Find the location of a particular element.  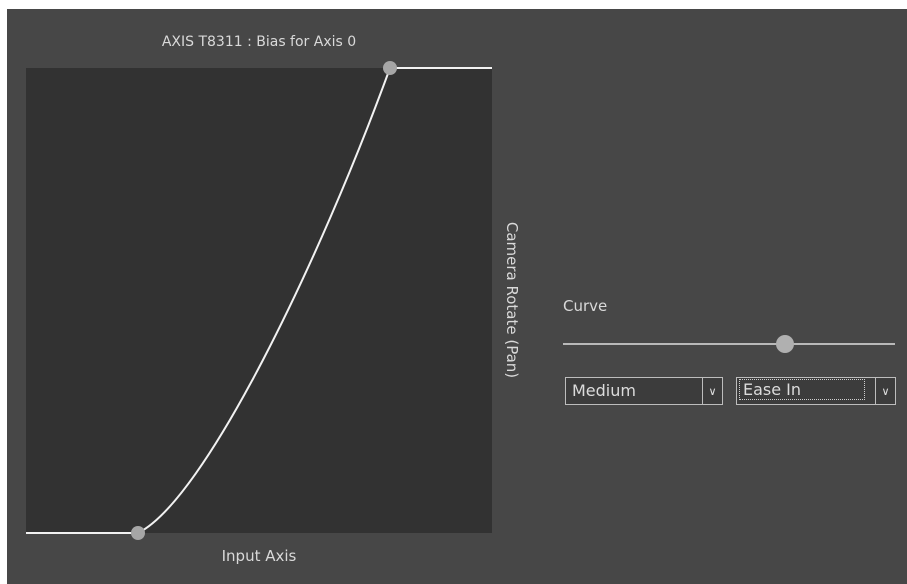

start-handle is located at coordinates (138, 533).